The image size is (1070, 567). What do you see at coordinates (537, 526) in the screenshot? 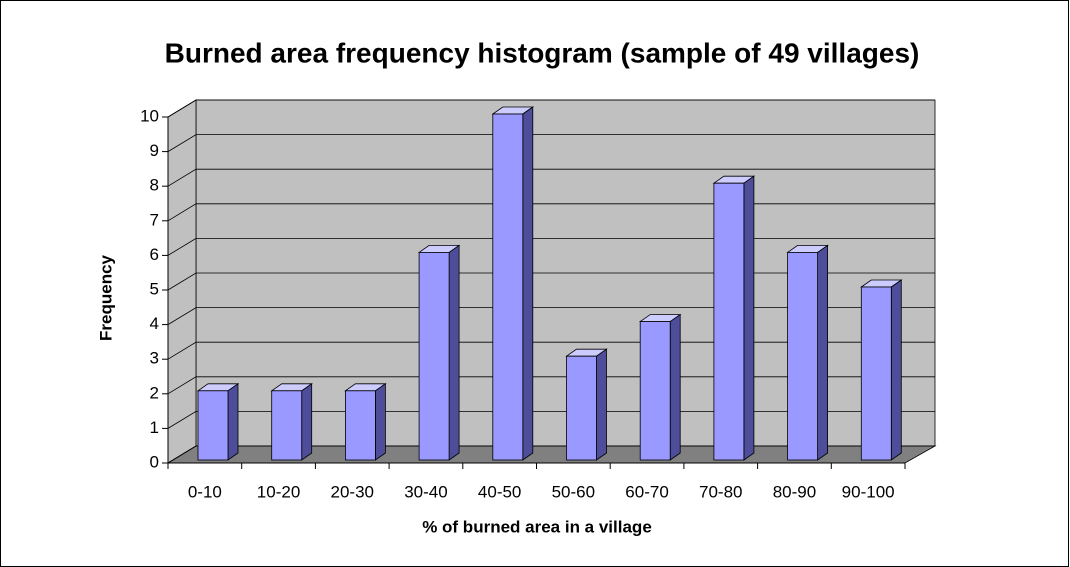
I see `x-axis-title: % of burned area in a village` at bounding box center [537, 526].